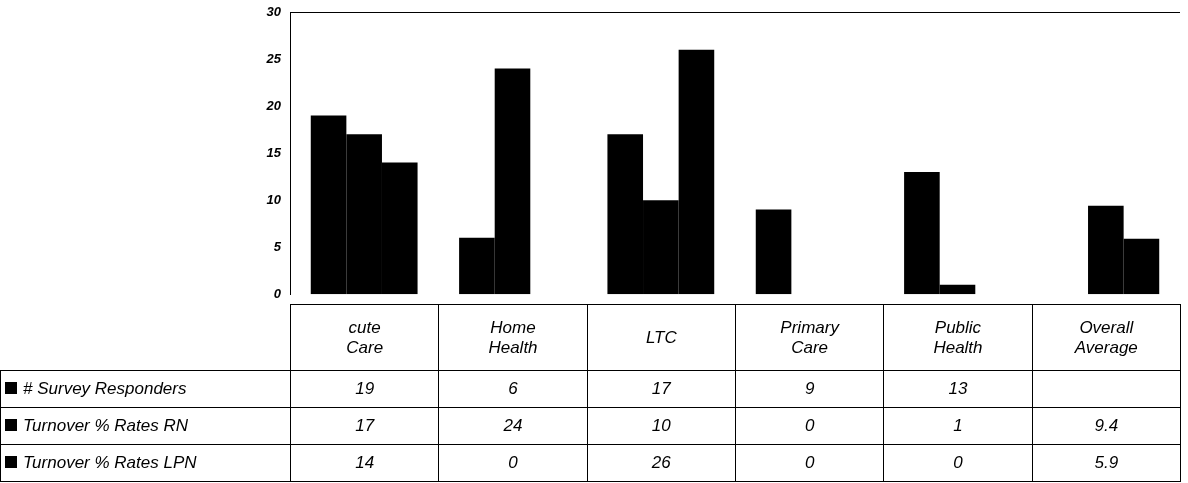 This screenshot has height=483, width=1188. What do you see at coordinates (277, 293) in the screenshot?
I see `y-tick-label: 0` at bounding box center [277, 293].